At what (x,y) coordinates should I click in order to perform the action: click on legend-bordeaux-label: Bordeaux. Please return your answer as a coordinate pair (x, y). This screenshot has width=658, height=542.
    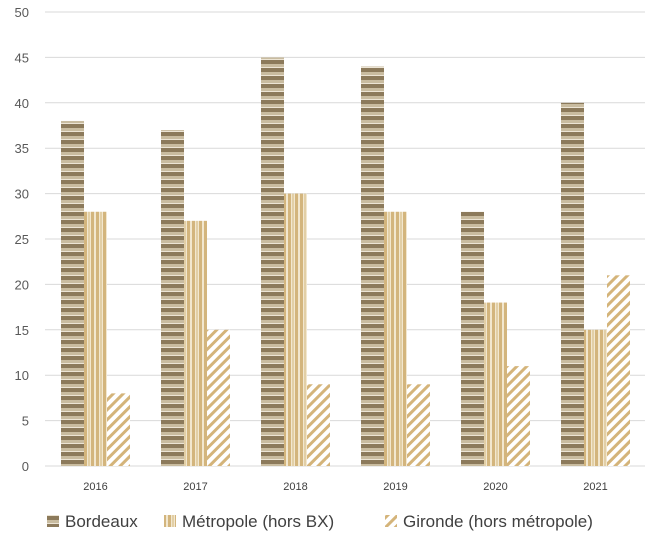
    Looking at the image, I should click on (101, 521).